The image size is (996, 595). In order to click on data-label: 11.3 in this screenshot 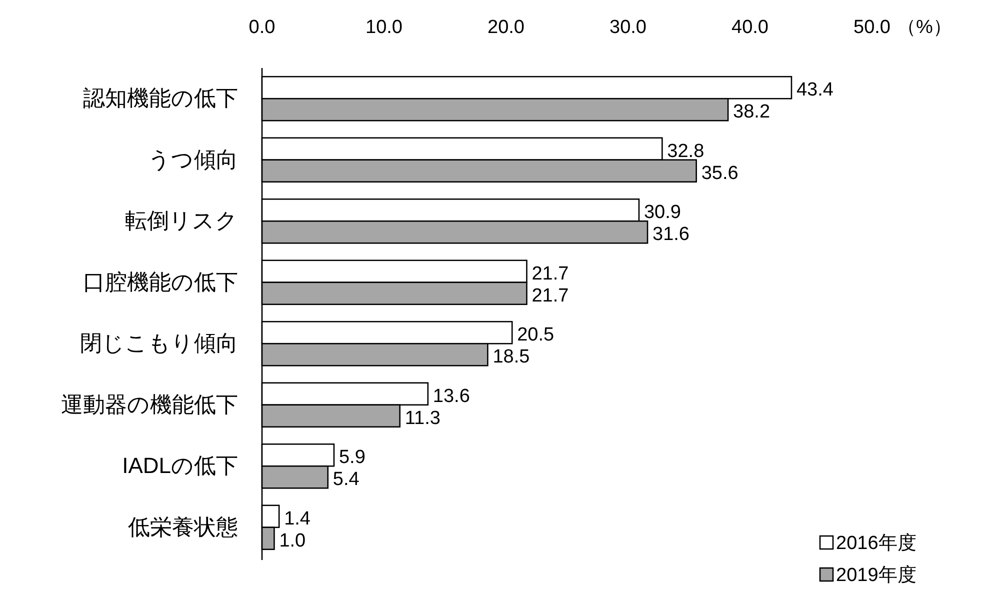, I will do `click(422, 418)`.